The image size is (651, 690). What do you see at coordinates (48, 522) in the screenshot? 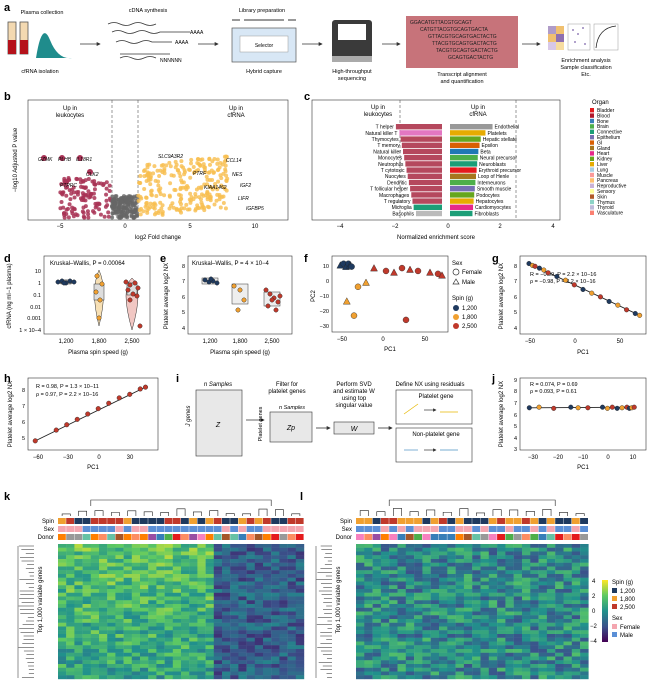
I see `k-row-spin: Spin` at bounding box center [48, 522].